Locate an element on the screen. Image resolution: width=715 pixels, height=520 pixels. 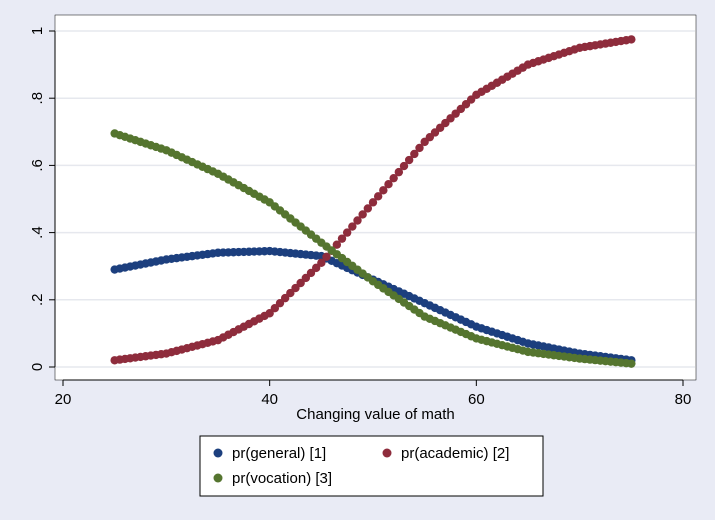
x-tick-label: 20 is located at coordinates (63, 399).